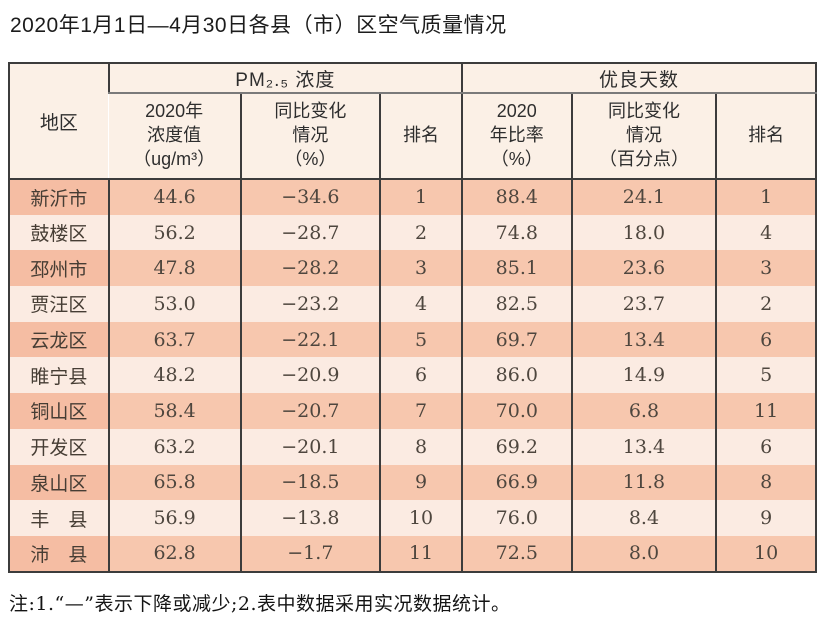 The image size is (825, 620). I want to click on pm-change-cell: −20.1, so click(310, 446).